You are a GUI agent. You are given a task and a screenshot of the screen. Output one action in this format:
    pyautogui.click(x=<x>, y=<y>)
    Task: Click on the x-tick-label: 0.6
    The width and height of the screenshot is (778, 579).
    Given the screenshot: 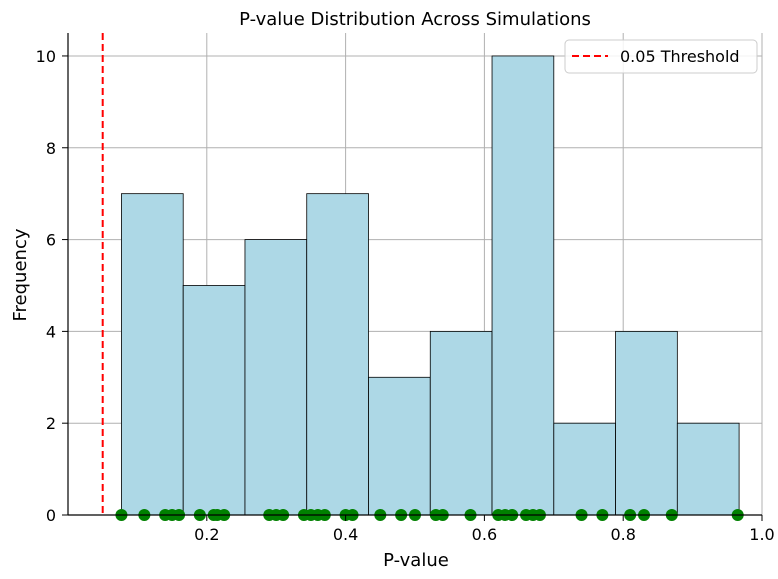 What is the action you would take?
    pyautogui.click(x=484, y=534)
    